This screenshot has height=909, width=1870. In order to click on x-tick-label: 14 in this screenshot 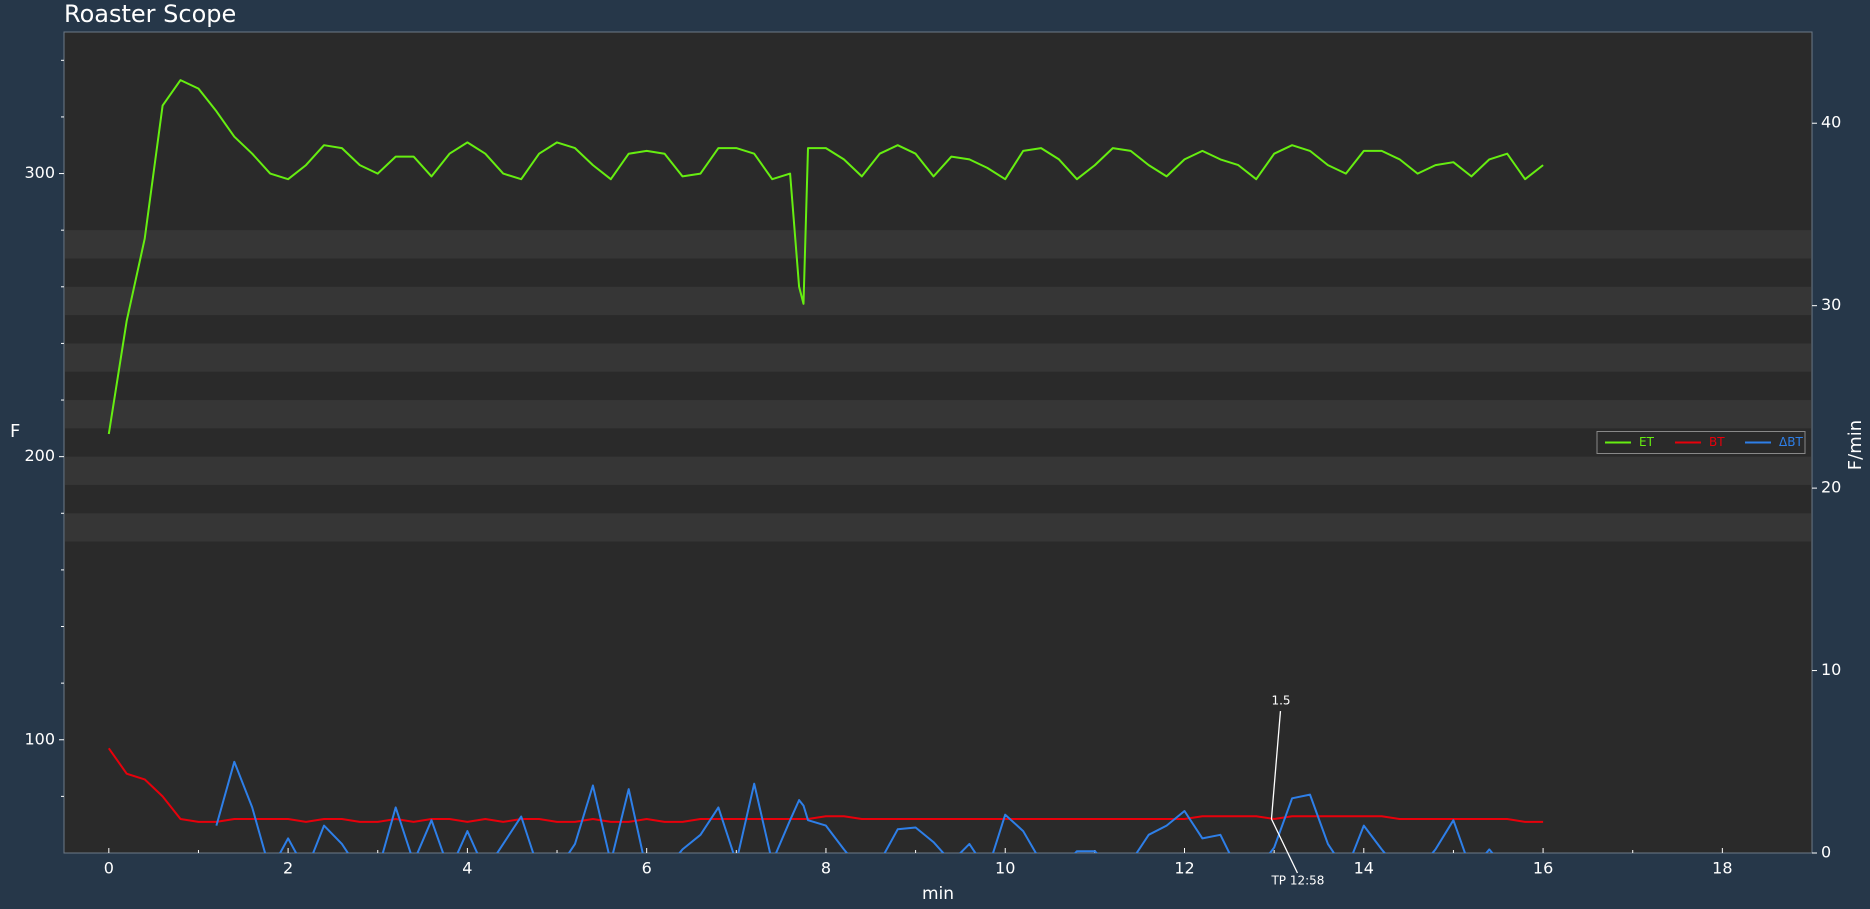, I will do `click(1364, 868)`.